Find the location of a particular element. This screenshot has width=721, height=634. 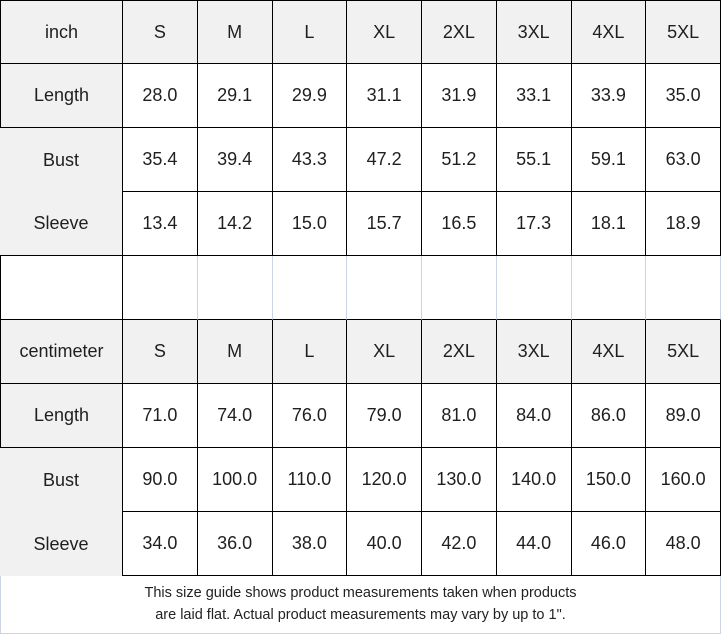

measurement-value-cell: 100.0 is located at coordinates (235, 480).